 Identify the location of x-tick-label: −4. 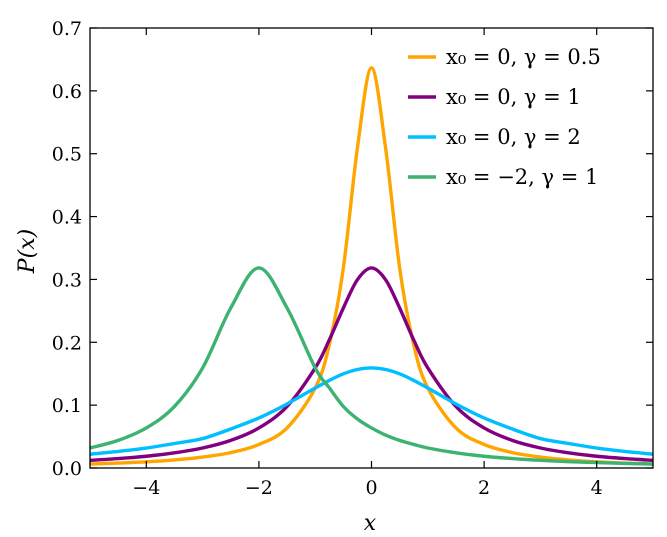
(146, 488).